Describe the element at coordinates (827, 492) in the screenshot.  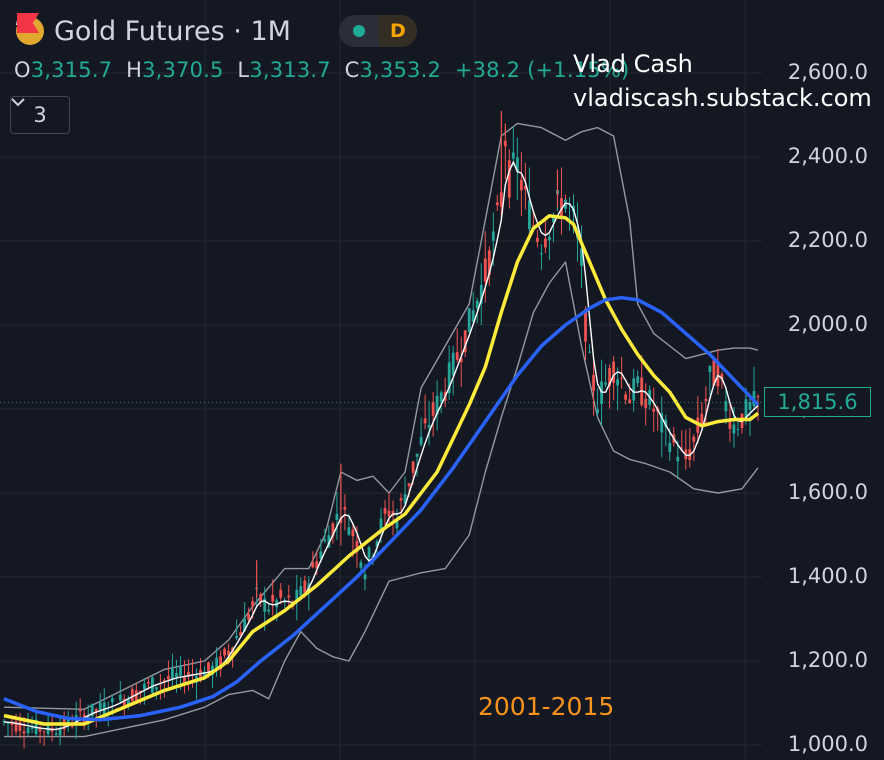
I see `y-tick-label: 1,600.0` at that location.